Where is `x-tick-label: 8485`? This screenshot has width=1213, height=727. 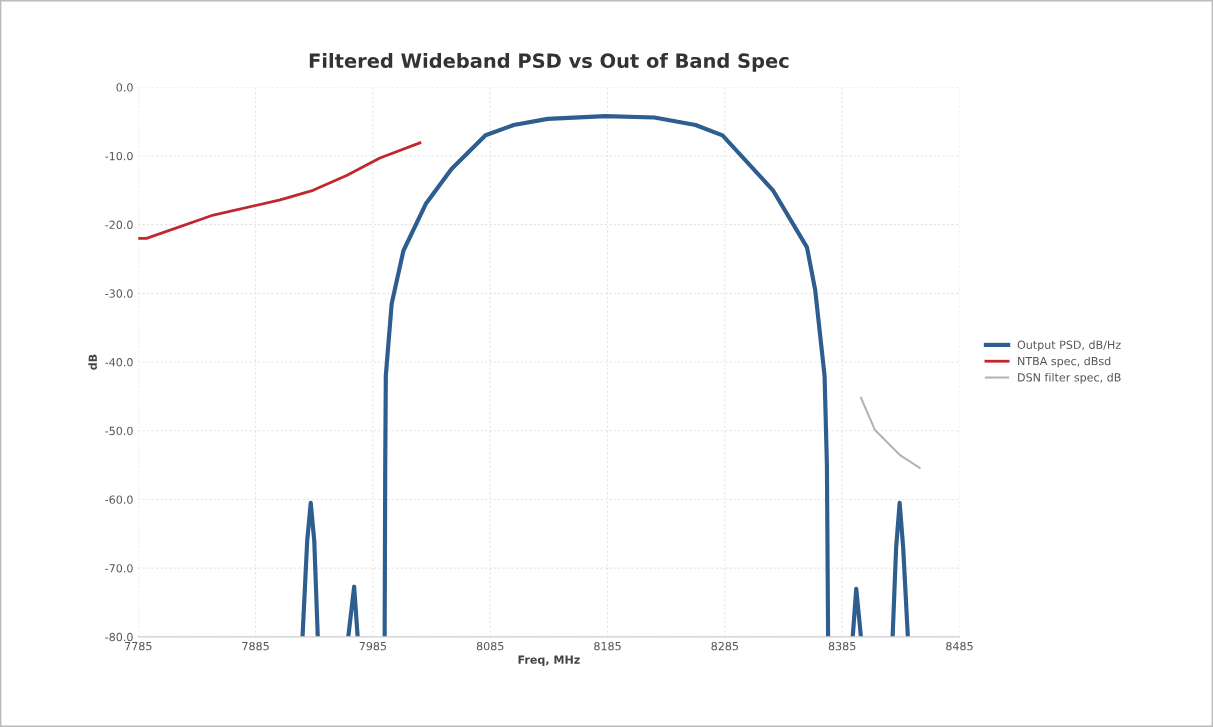 x-tick-label: 8485 is located at coordinates (959, 646).